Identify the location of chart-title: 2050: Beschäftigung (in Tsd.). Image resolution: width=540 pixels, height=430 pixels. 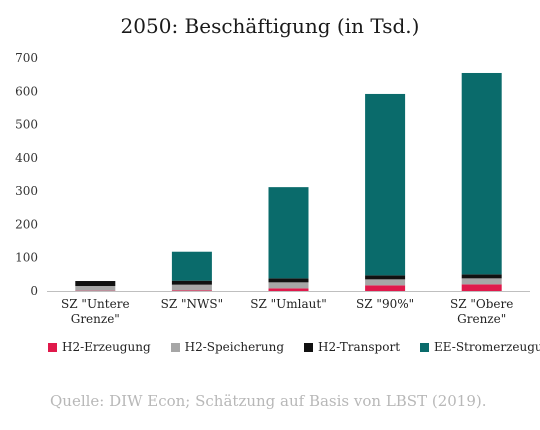
(270, 26).